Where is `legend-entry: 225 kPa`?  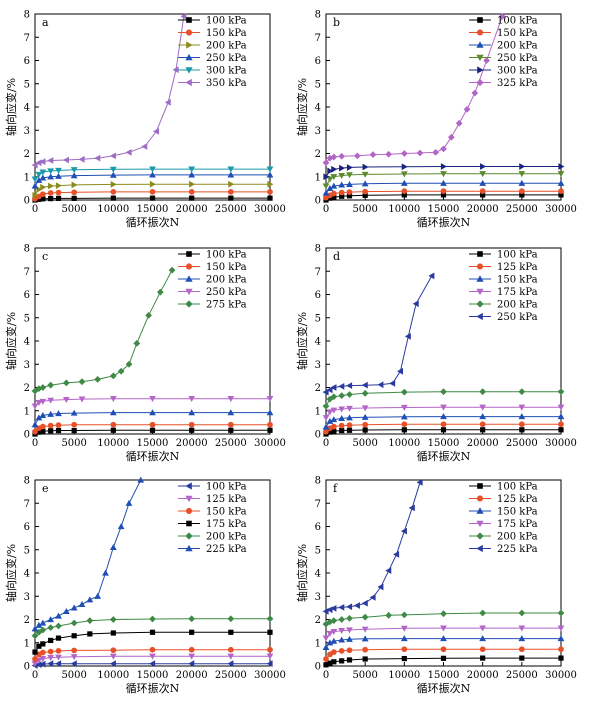
legend-entry: 225 kPa is located at coordinates (503, 549).